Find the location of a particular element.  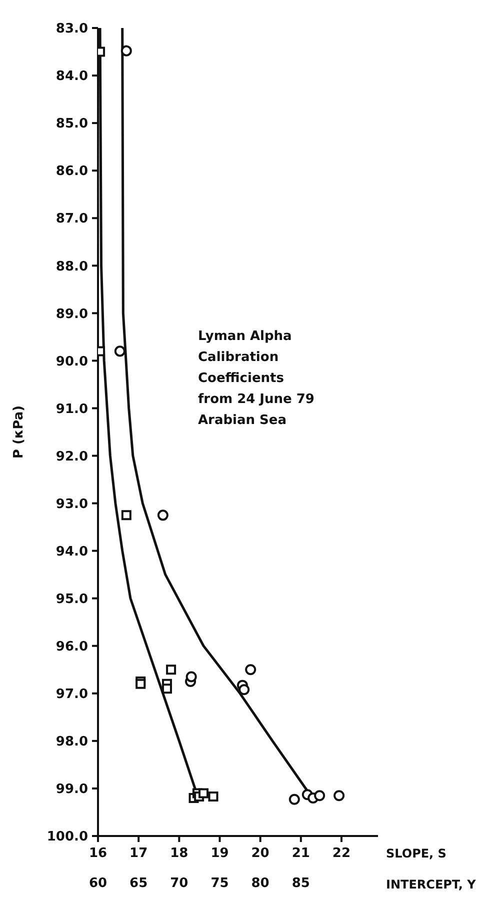

x2-tick-label: 70 is located at coordinates (179, 884).